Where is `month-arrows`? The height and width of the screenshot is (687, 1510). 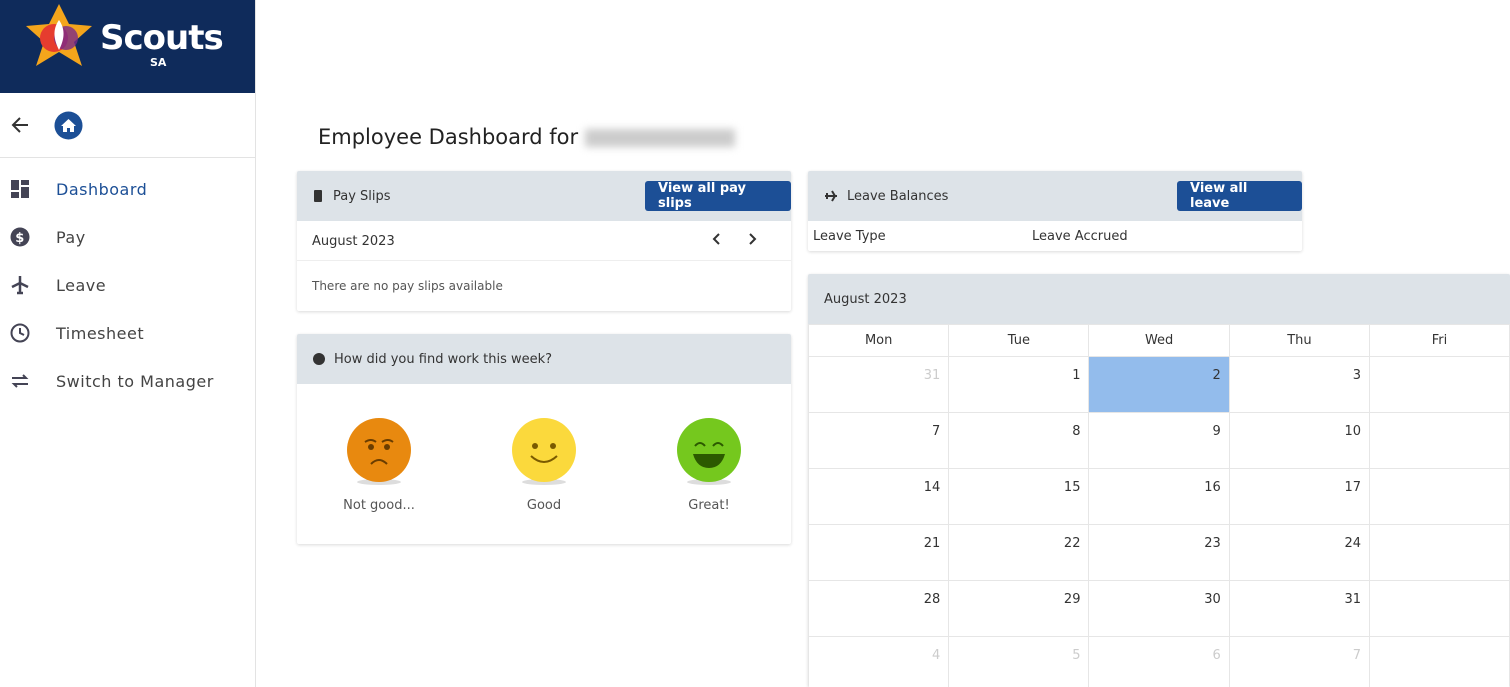 month-arrows is located at coordinates (737, 239).